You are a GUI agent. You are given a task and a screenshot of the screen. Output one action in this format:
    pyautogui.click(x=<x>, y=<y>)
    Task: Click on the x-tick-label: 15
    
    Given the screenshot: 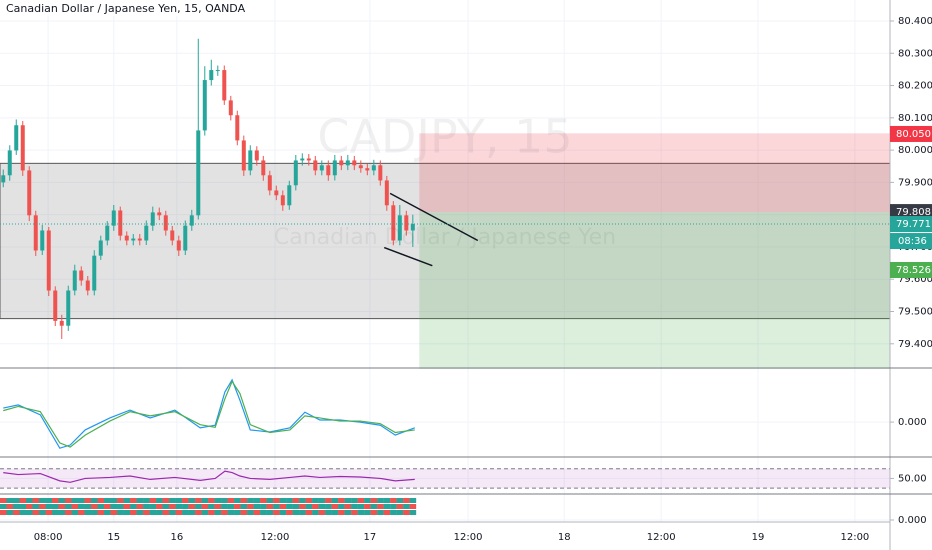 What is the action you would take?
    pyautogui.click(x=113, y=537)
    